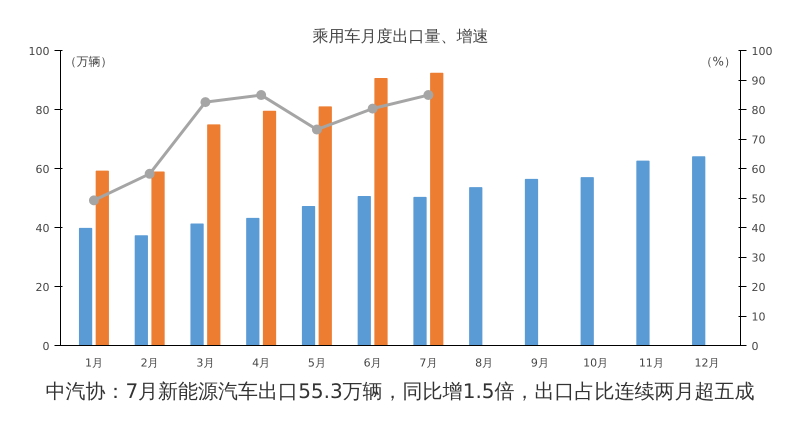  Describe the element at coordinates (39, 51) in the screenshot. I see `y-tick-label: 100` at that location.